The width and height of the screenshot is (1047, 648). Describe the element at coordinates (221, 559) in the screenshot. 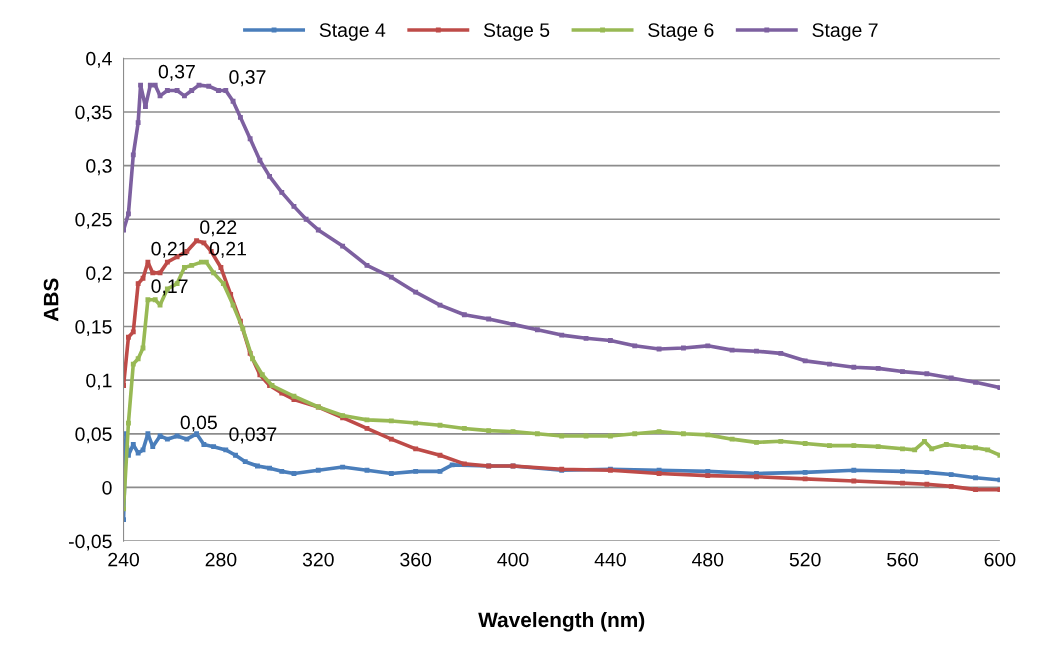

I see `x-tick-label: 280` at that location.